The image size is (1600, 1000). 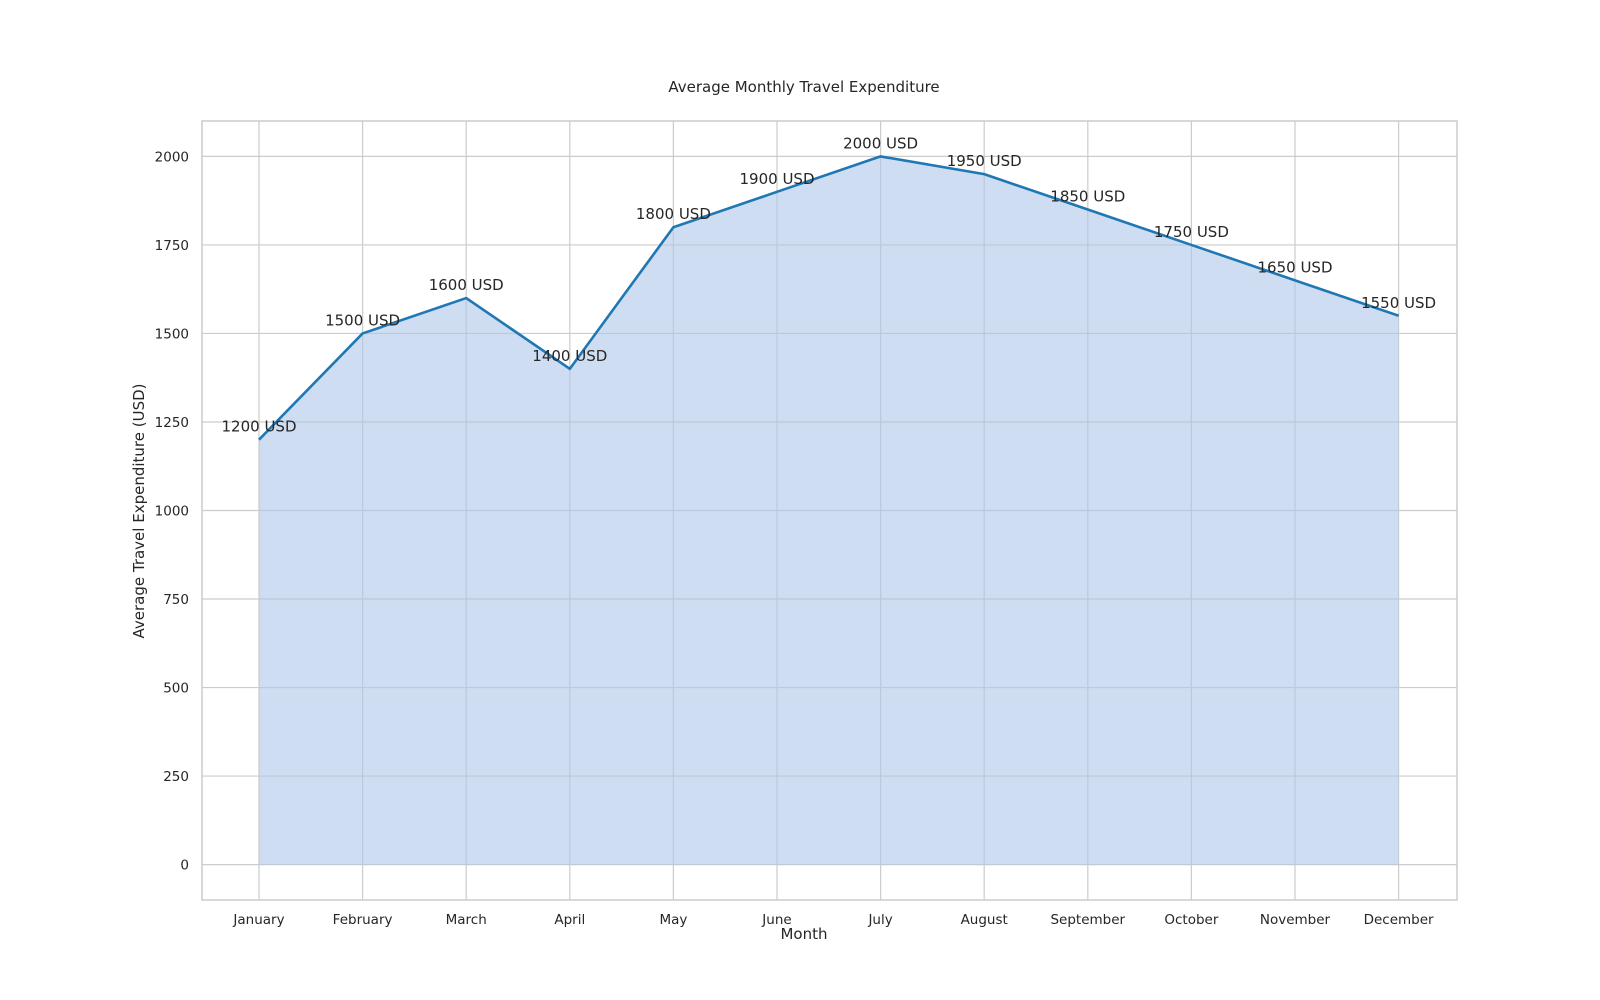 What do you see at coordinates (258, 920) in the screenshot?
I see `x-tick-label: January` at bounding box center [258, 920].